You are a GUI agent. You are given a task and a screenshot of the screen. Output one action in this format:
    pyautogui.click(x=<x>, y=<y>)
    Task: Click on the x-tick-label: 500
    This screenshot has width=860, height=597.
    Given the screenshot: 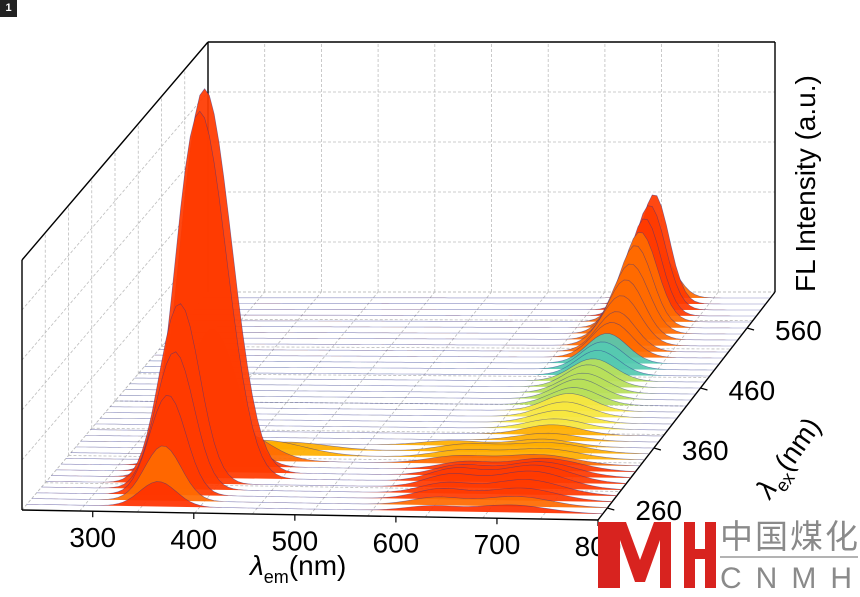 What is the action you would take?
    pyautogui.click(x=294, y=541)
    